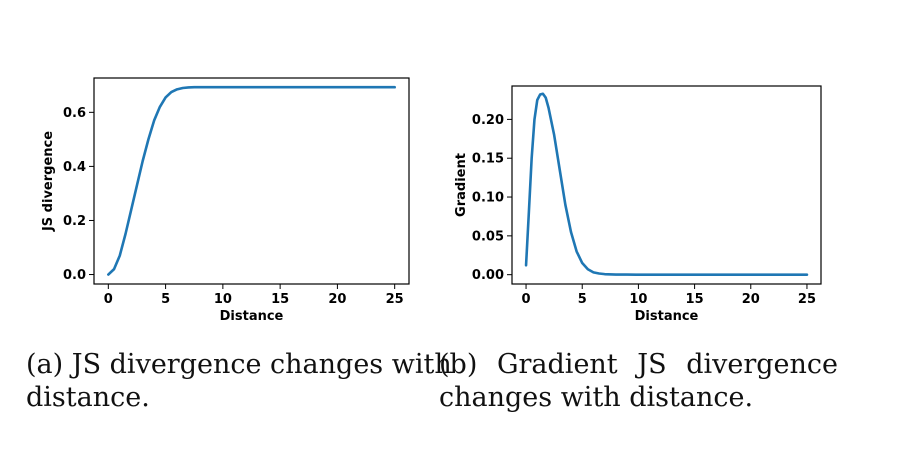 Image resolution: width=908 pixels, height=450 pixels. I want to click on caption-a: (a) JS divergence changes with distance., so click(239, 381).